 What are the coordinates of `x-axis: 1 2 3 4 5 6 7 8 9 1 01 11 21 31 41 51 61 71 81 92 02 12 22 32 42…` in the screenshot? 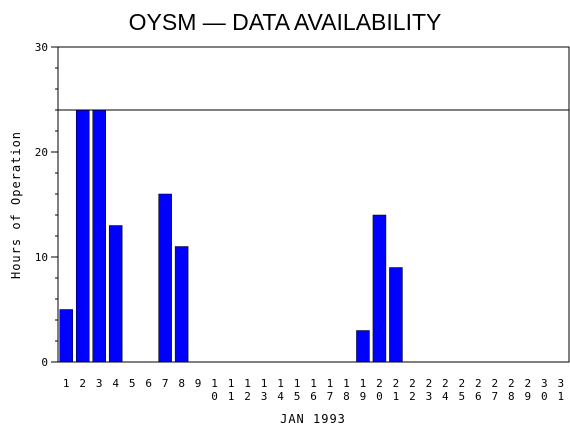 It's located at (313, 390).